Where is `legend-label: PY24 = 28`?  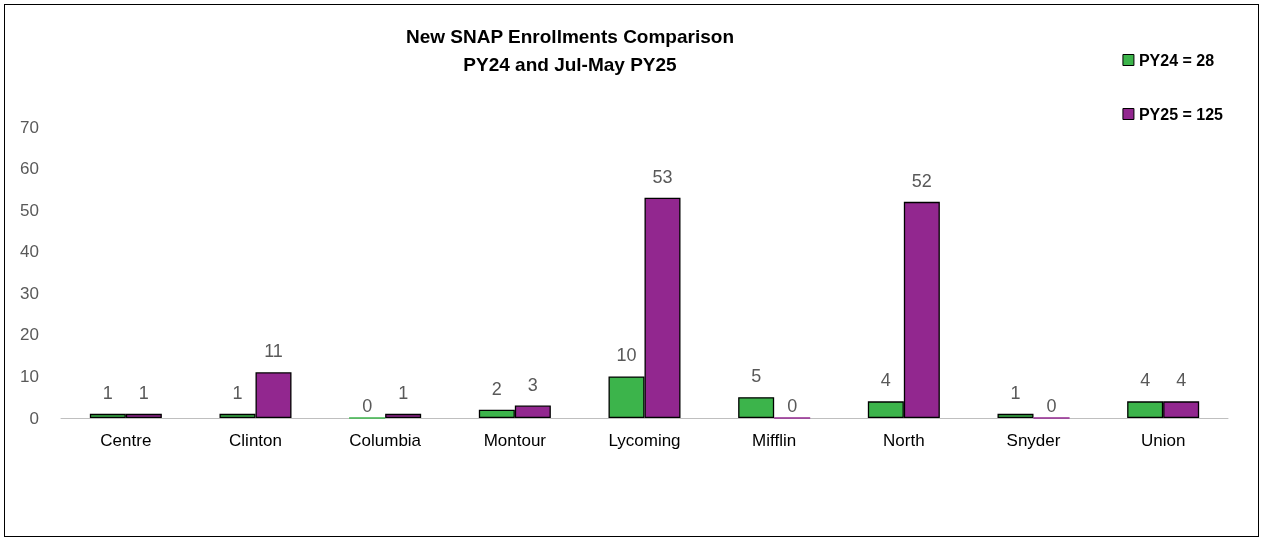 legend-label: PY24 = 28 is located at coordinates (1176, 60).